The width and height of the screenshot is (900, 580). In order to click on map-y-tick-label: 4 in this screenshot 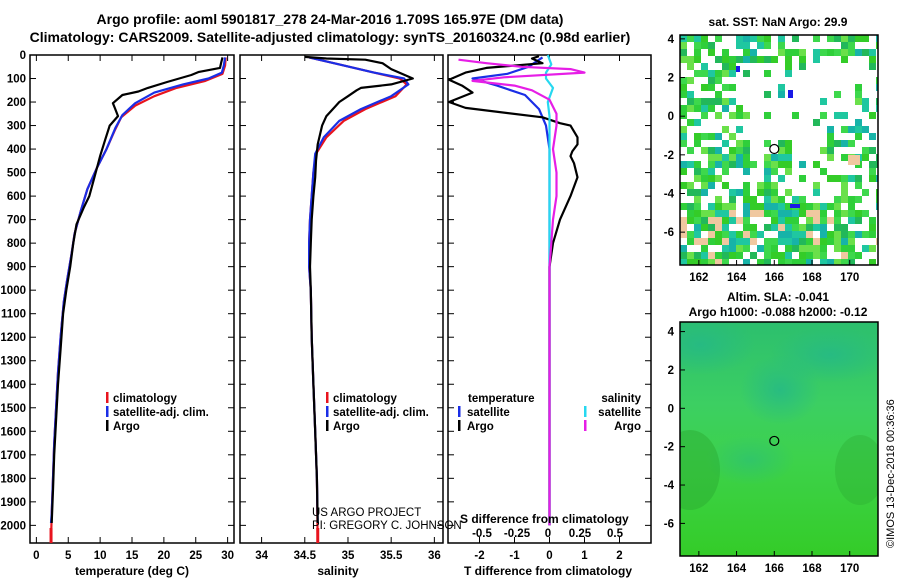, I will do `click(671, 333)`.